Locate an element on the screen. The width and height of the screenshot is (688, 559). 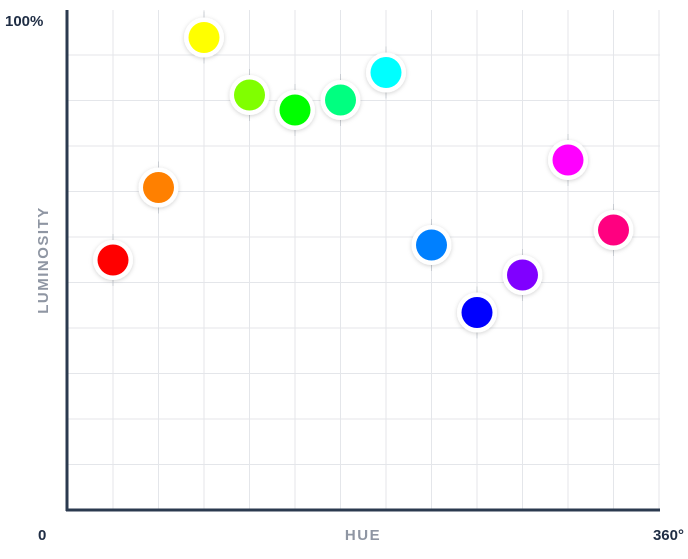
y-axis-title: LUMINOSITY is located at coordinates (43, 260).